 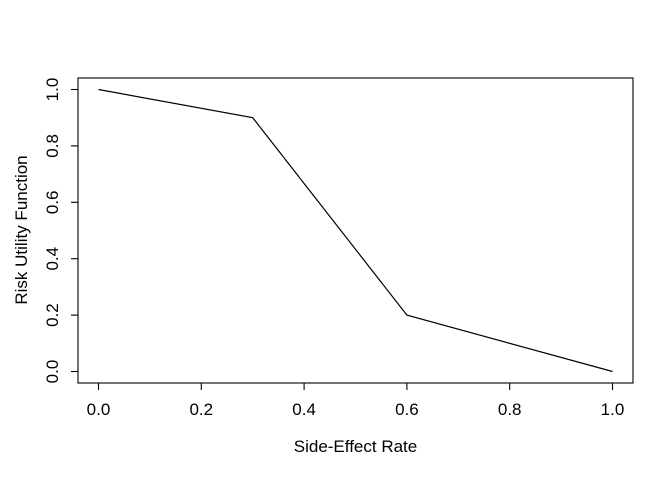 I want to click on x-tick-label: 0.2, so click(x=201, y=409).